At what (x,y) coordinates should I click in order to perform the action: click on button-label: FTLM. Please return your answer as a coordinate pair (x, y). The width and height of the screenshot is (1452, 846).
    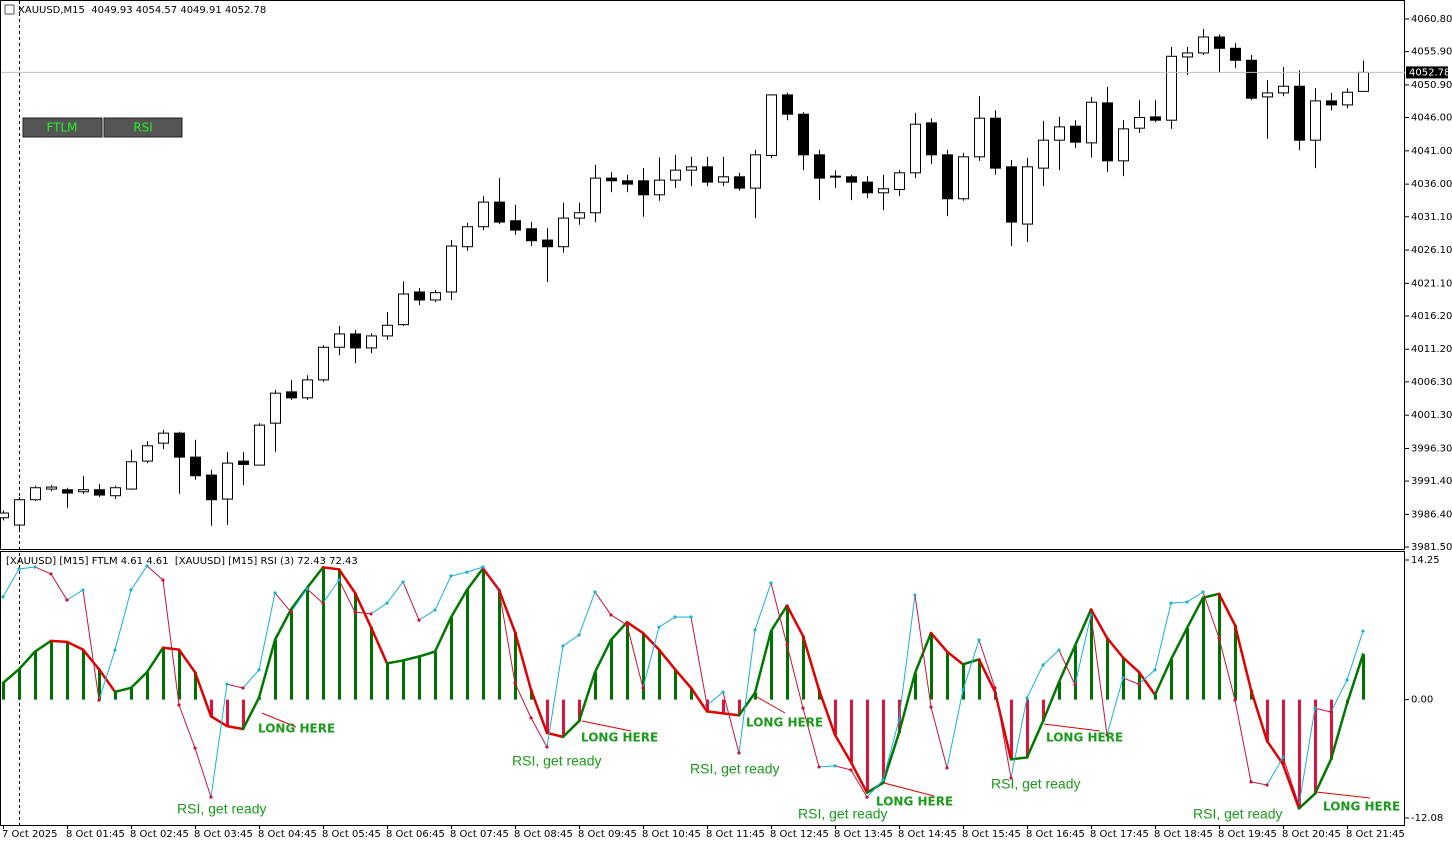
    Looking at the image, I should click on (61, 128).